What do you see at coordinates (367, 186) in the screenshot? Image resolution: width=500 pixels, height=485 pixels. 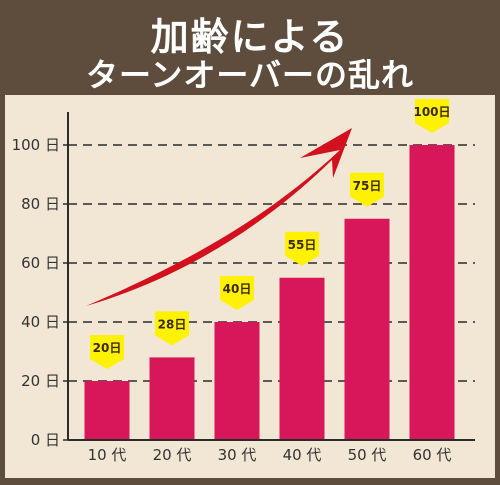 I see `value-label: 75日` at bounding box center [367, 186].